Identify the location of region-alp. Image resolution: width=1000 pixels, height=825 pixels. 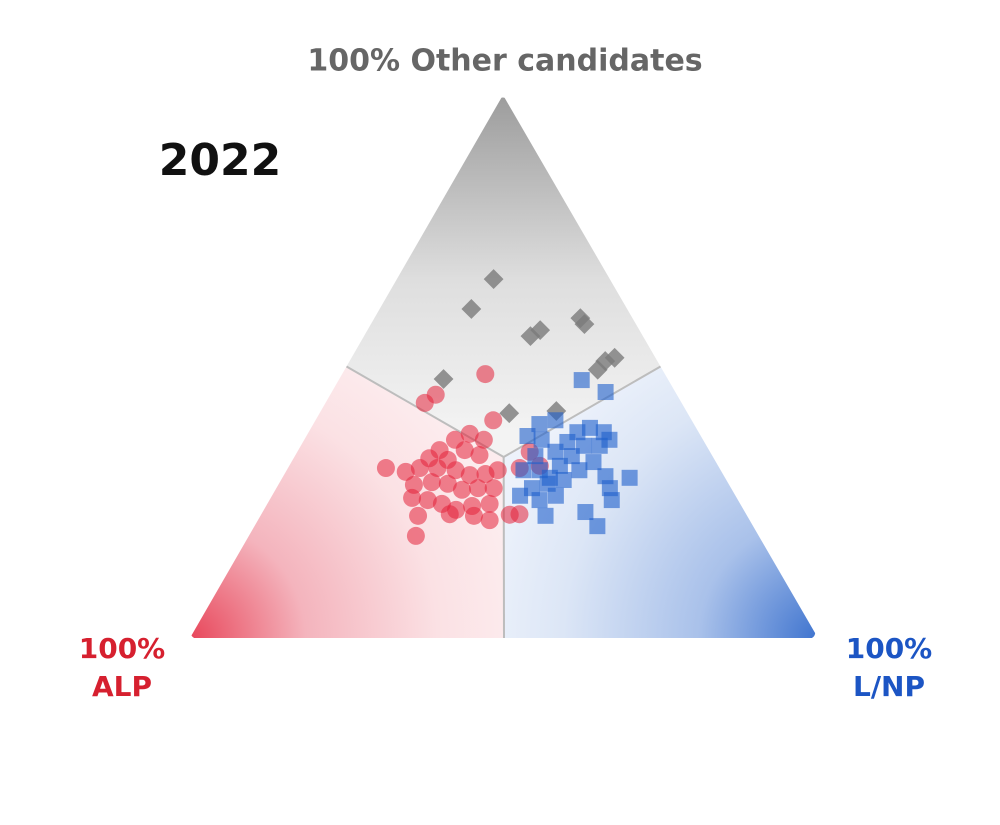
(347, 502).